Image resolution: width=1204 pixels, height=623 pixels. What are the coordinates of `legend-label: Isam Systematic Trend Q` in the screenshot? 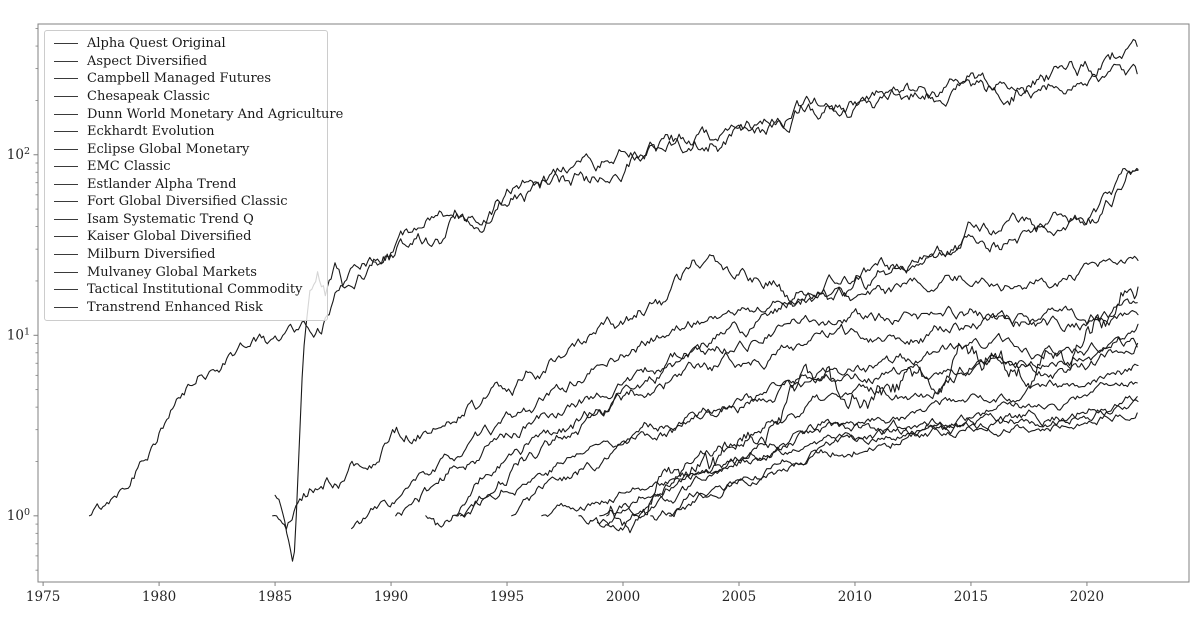 It's located at (170, 219).